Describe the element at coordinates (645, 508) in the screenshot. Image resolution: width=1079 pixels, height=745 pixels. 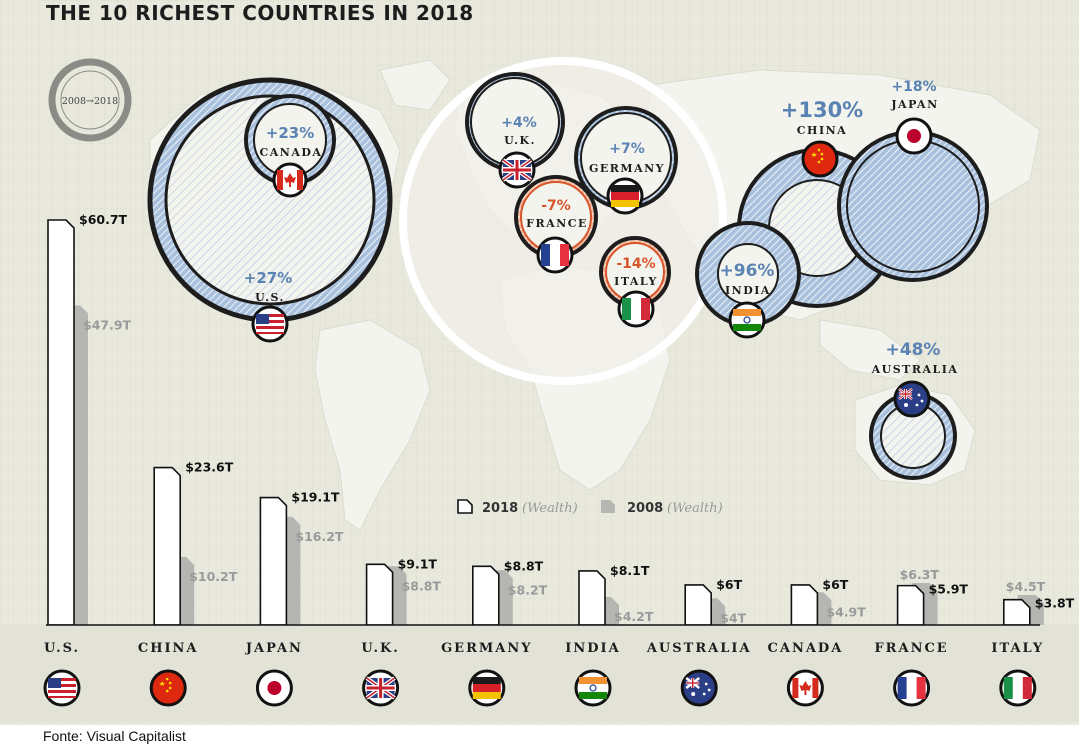
I see `legend-2008-label: 2008` at that location.